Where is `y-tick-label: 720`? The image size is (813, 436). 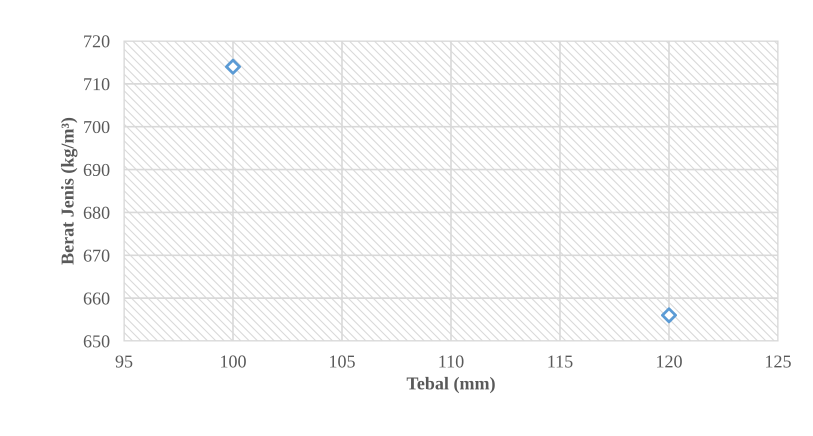 y-tick-label: 720 is located at coordinates (97, 41).